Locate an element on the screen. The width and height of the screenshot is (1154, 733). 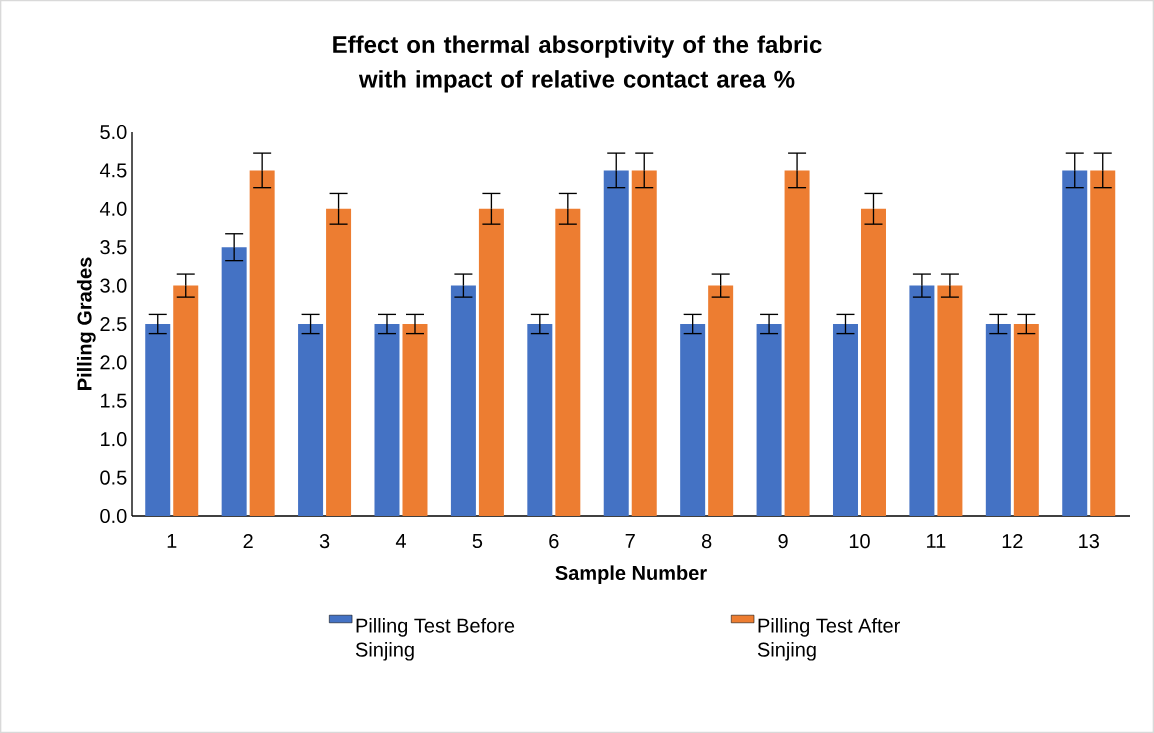
y-tick-label: 5.0 is located at coordinates (113, 132).